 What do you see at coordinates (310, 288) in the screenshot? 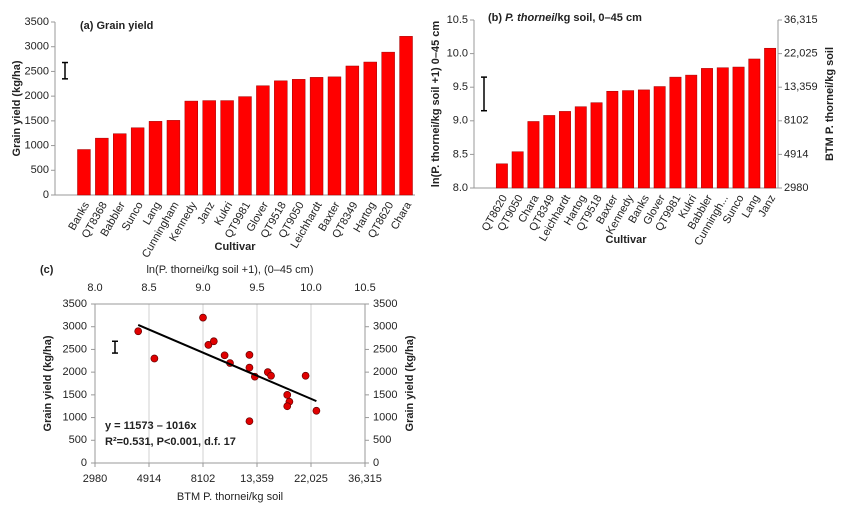
I see `x-tick-label: 10.0` at bounding box center [310, 288].